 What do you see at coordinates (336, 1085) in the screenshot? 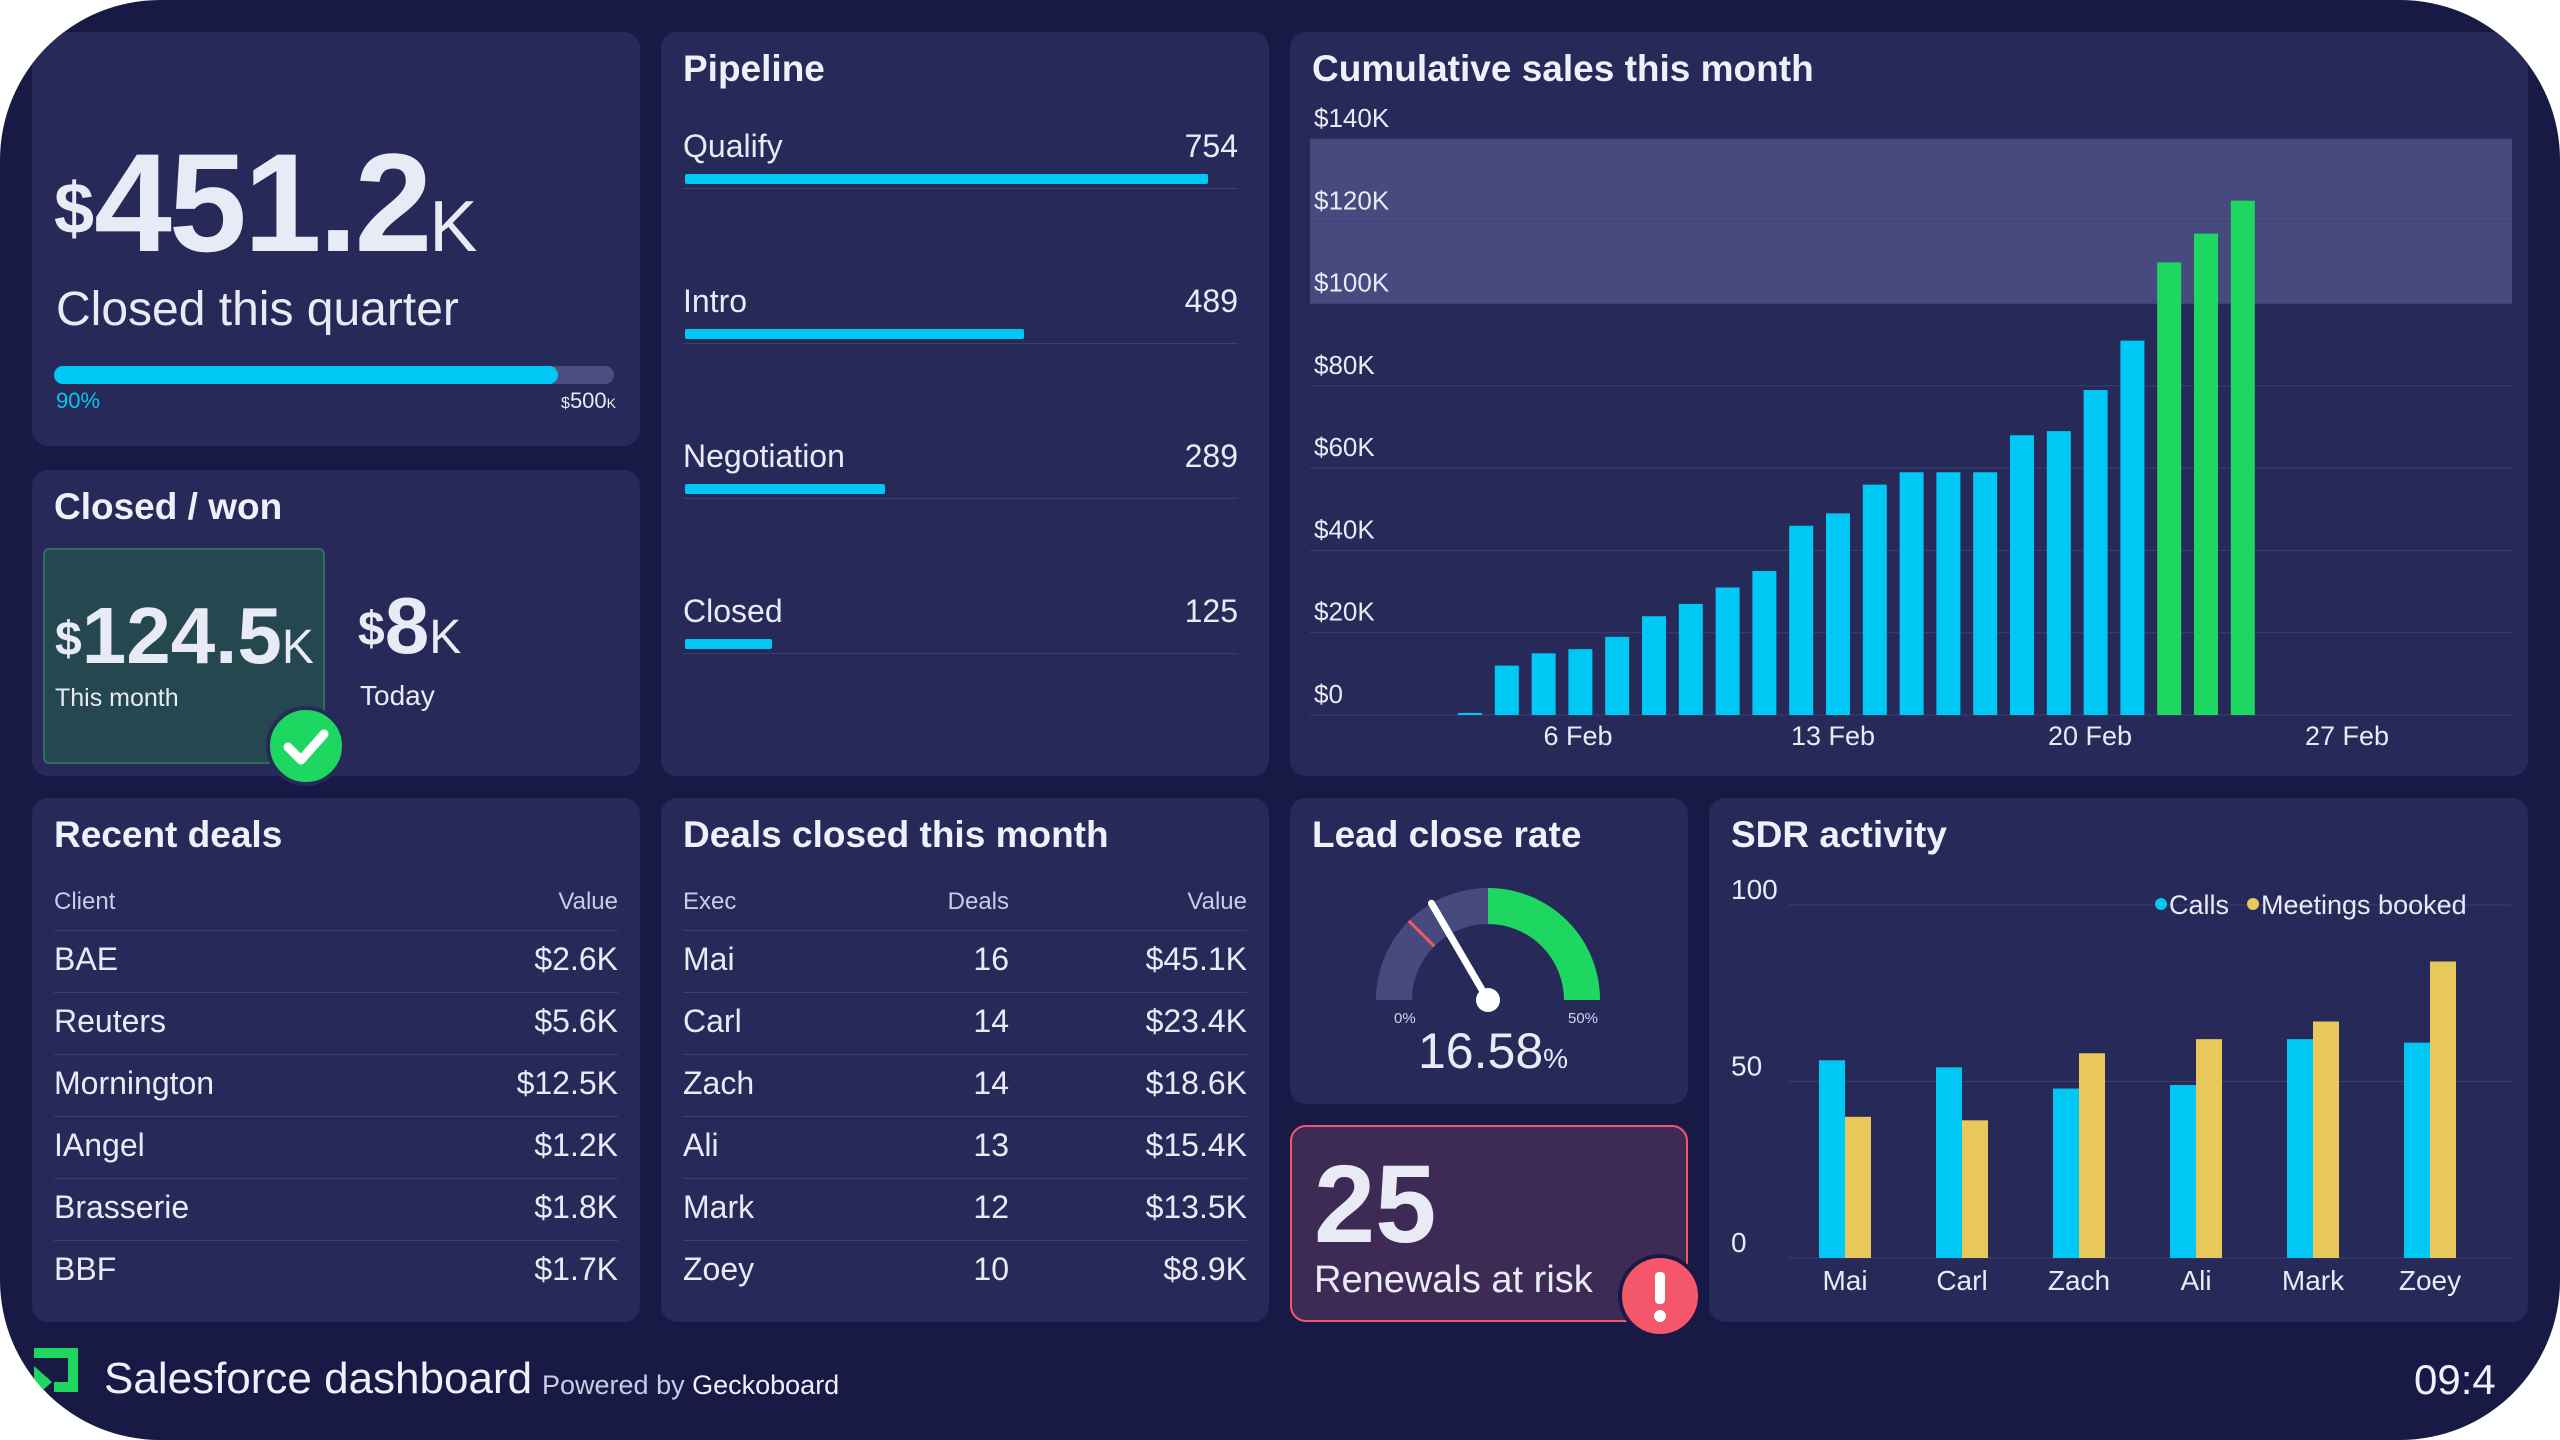
I see `table-row: Mornington $12.5K` at bounding box center [336, 1085].